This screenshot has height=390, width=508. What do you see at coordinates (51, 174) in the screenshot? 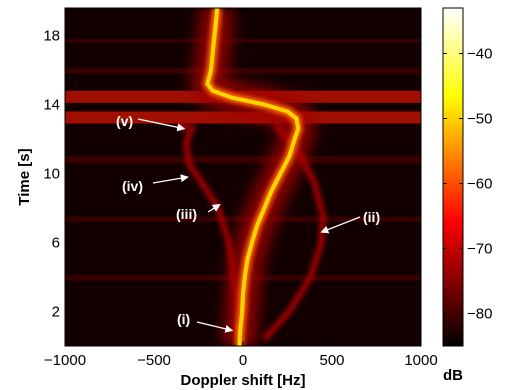
I see `y-tick-label: 10` at bounding box center [51, 174].